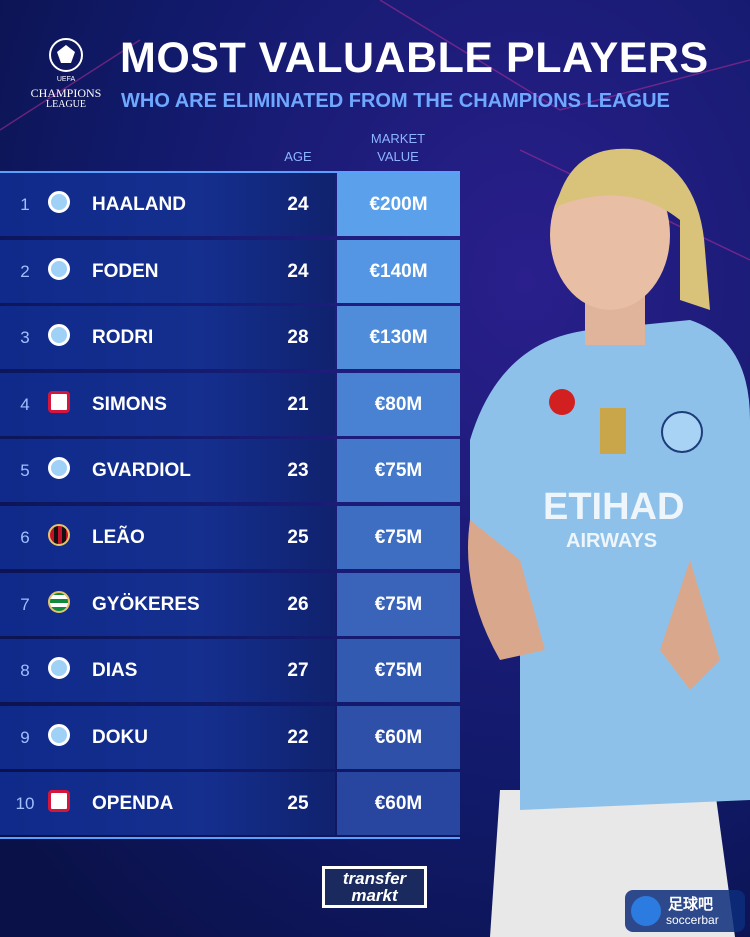 This screenshot has width=750, height=937. Describe the element at coordinates (298, 338) in the screenshot. I see `age: 28` at that location.